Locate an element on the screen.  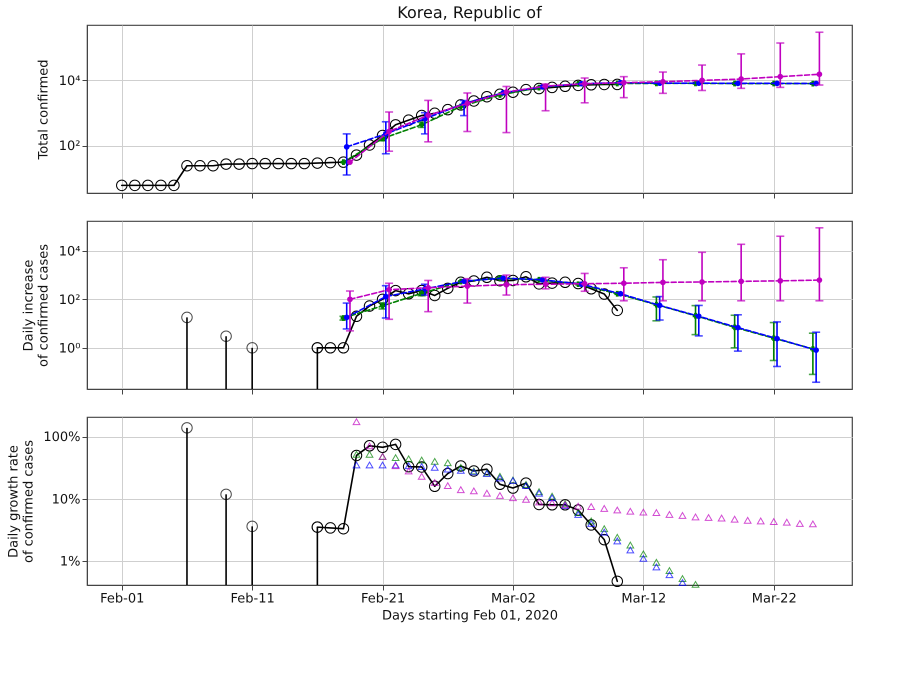
y-tick-label: 10% is located at coordinates (66, 500).